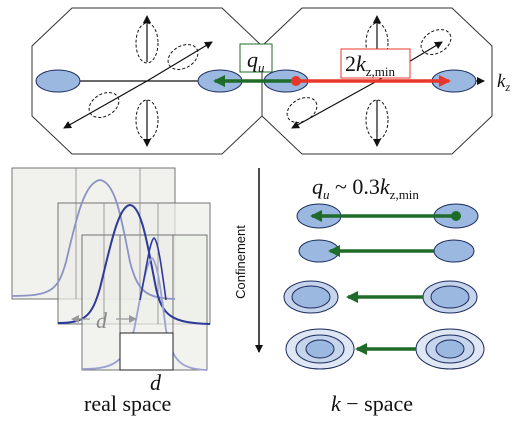 Image resolution: width=515 pixels, height=423 pixels. What do you see at coordinates (102, 320) in the screenshot?
I see `d-label-1: d` at bounding box center [102, 320].